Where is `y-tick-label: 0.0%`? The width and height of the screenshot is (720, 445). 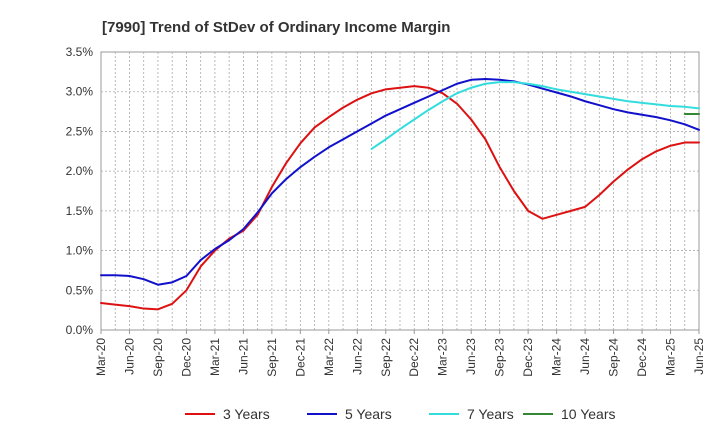
y-tick-label: 0.0% is located at coordinates (80, 330).